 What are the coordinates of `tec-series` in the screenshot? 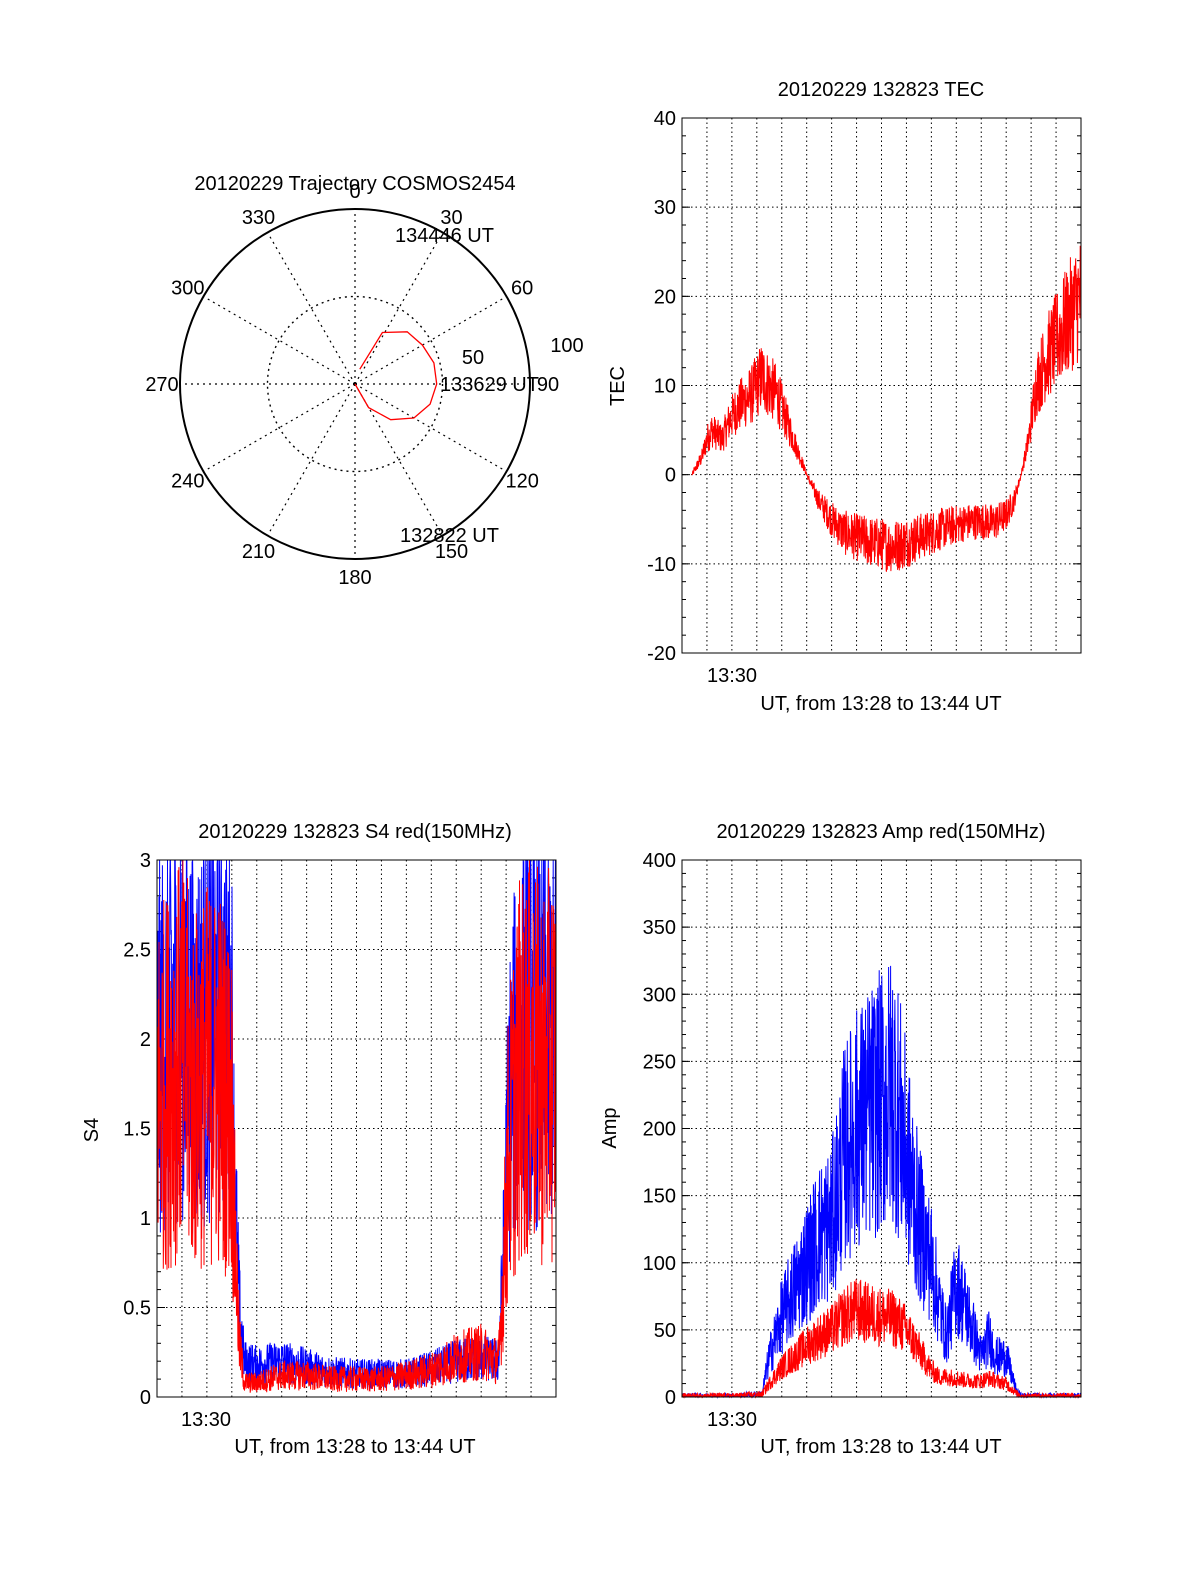 It's located at (886, 408).